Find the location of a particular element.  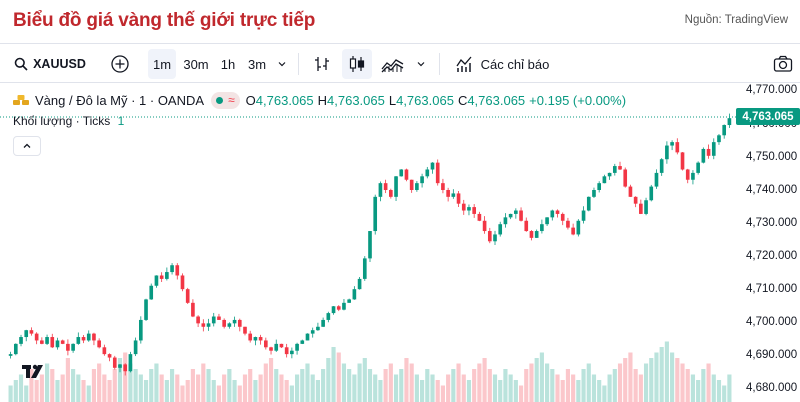

indicators-icon is located at coordinates (465, 64).